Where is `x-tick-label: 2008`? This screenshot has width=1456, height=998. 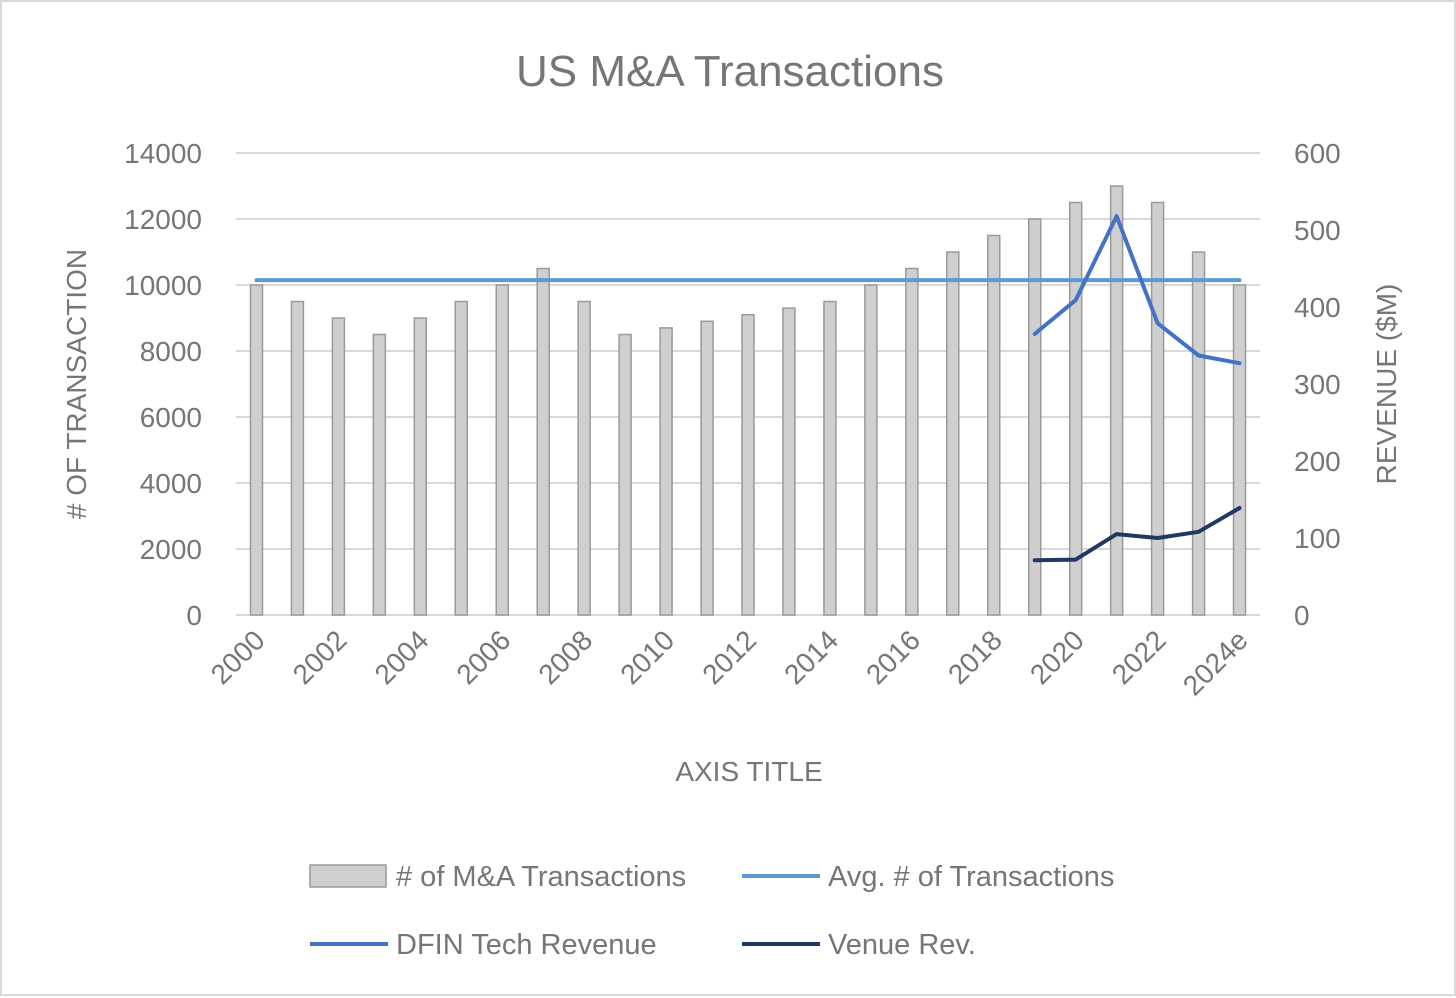
x-tick-label: 2008 is located at coordinates (565, 657).